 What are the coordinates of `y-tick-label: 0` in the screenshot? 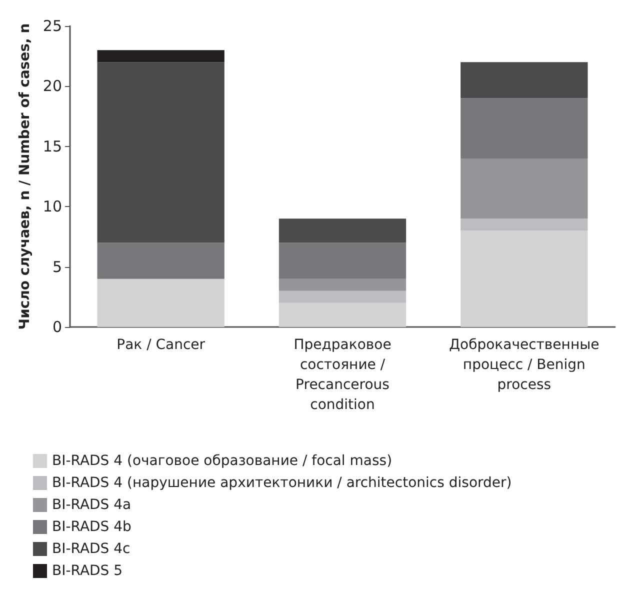 It's located at (57, 327).